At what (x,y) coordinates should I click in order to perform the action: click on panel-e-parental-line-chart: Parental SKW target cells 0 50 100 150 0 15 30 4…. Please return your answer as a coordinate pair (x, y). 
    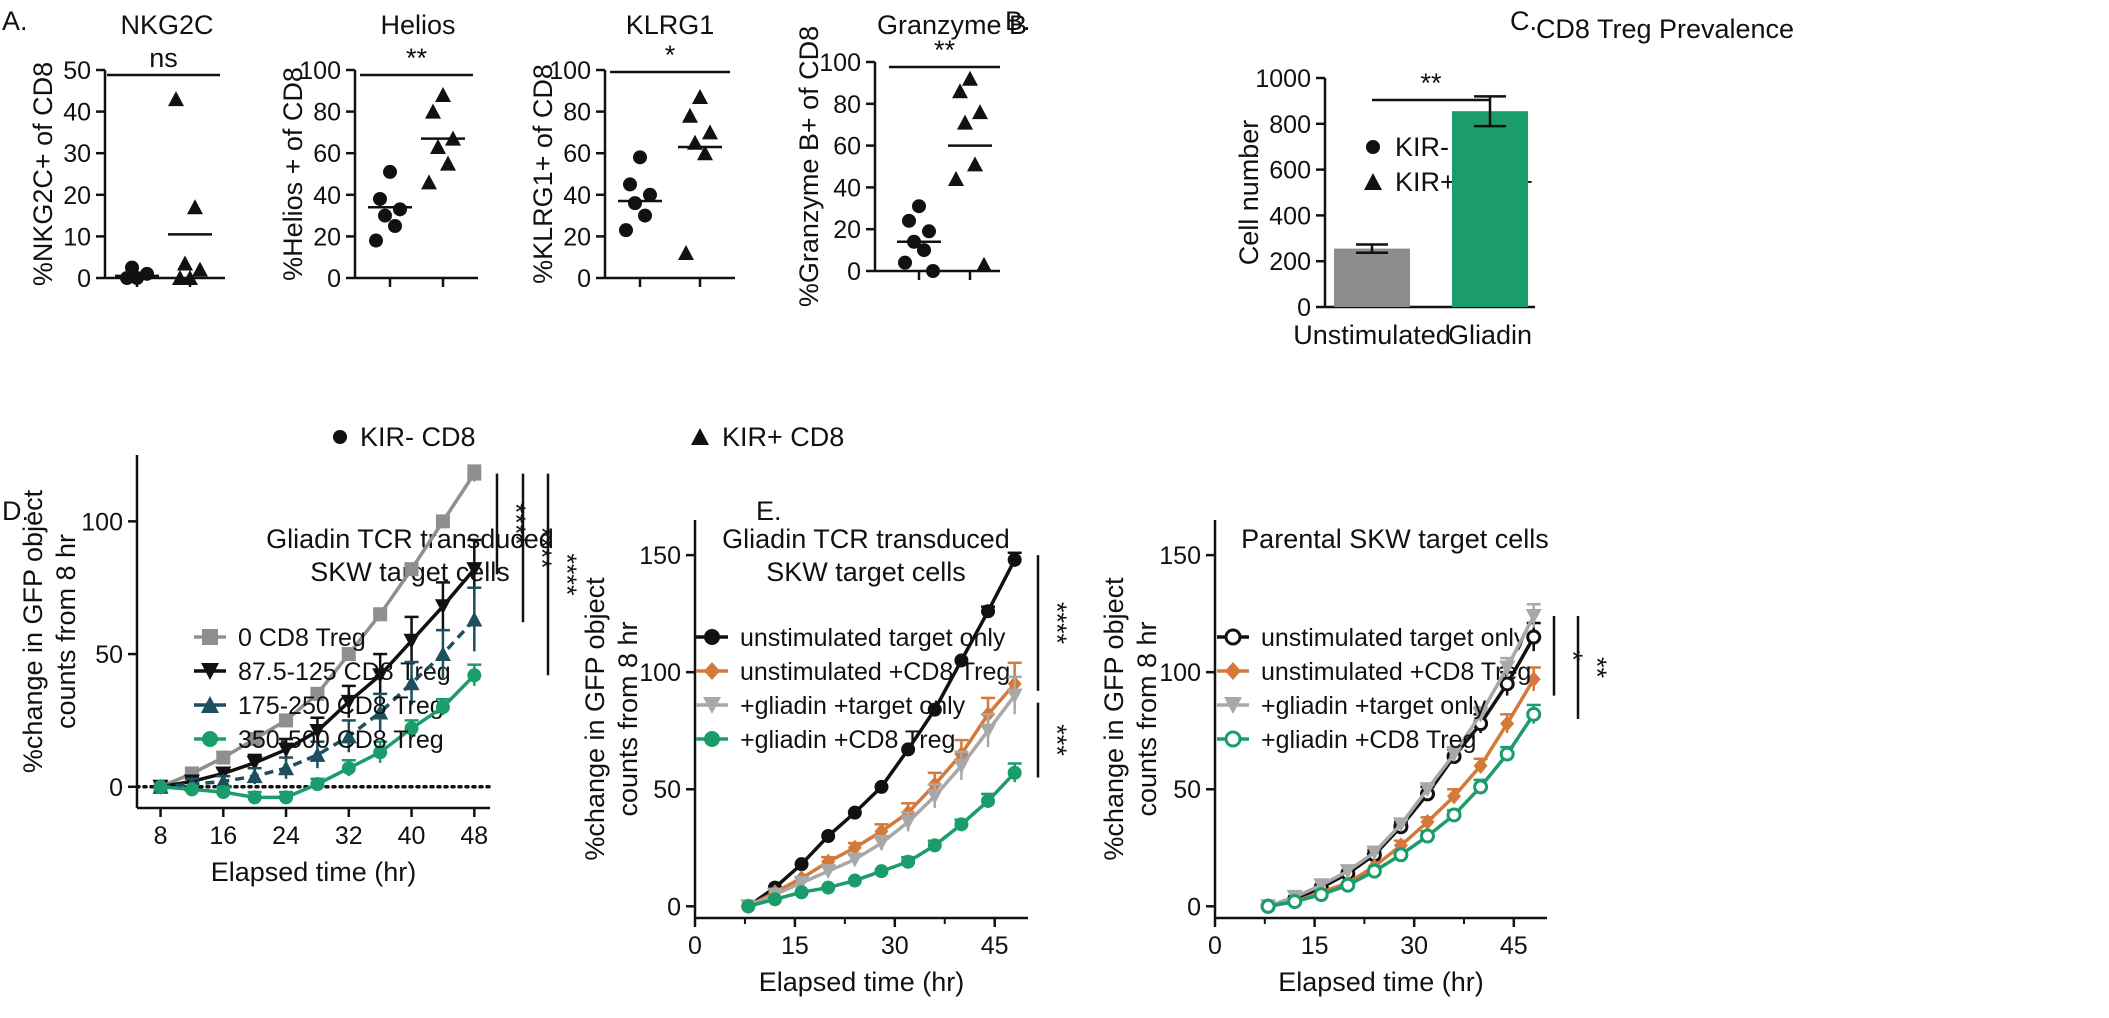
    Looking at the image, I should click on (1355, 758).